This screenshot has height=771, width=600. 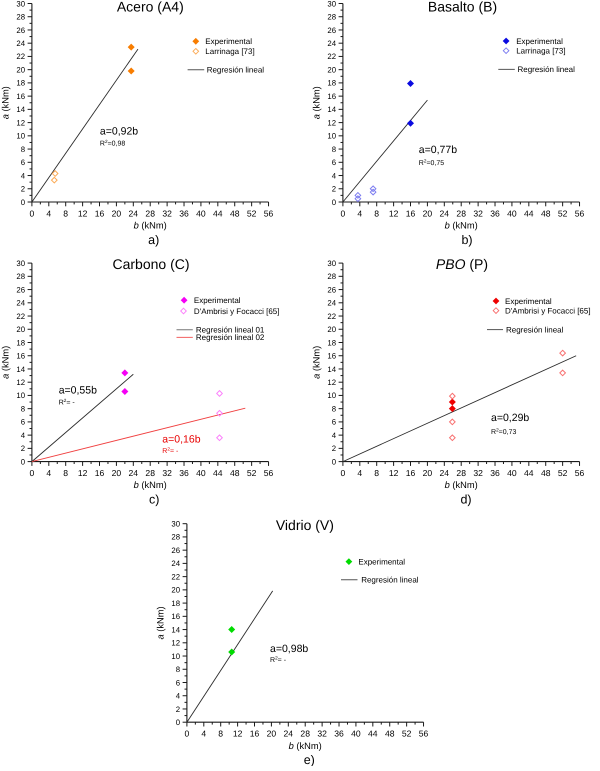 I want to click on svg-text: a=0,77b, so click(x=438, y=150).